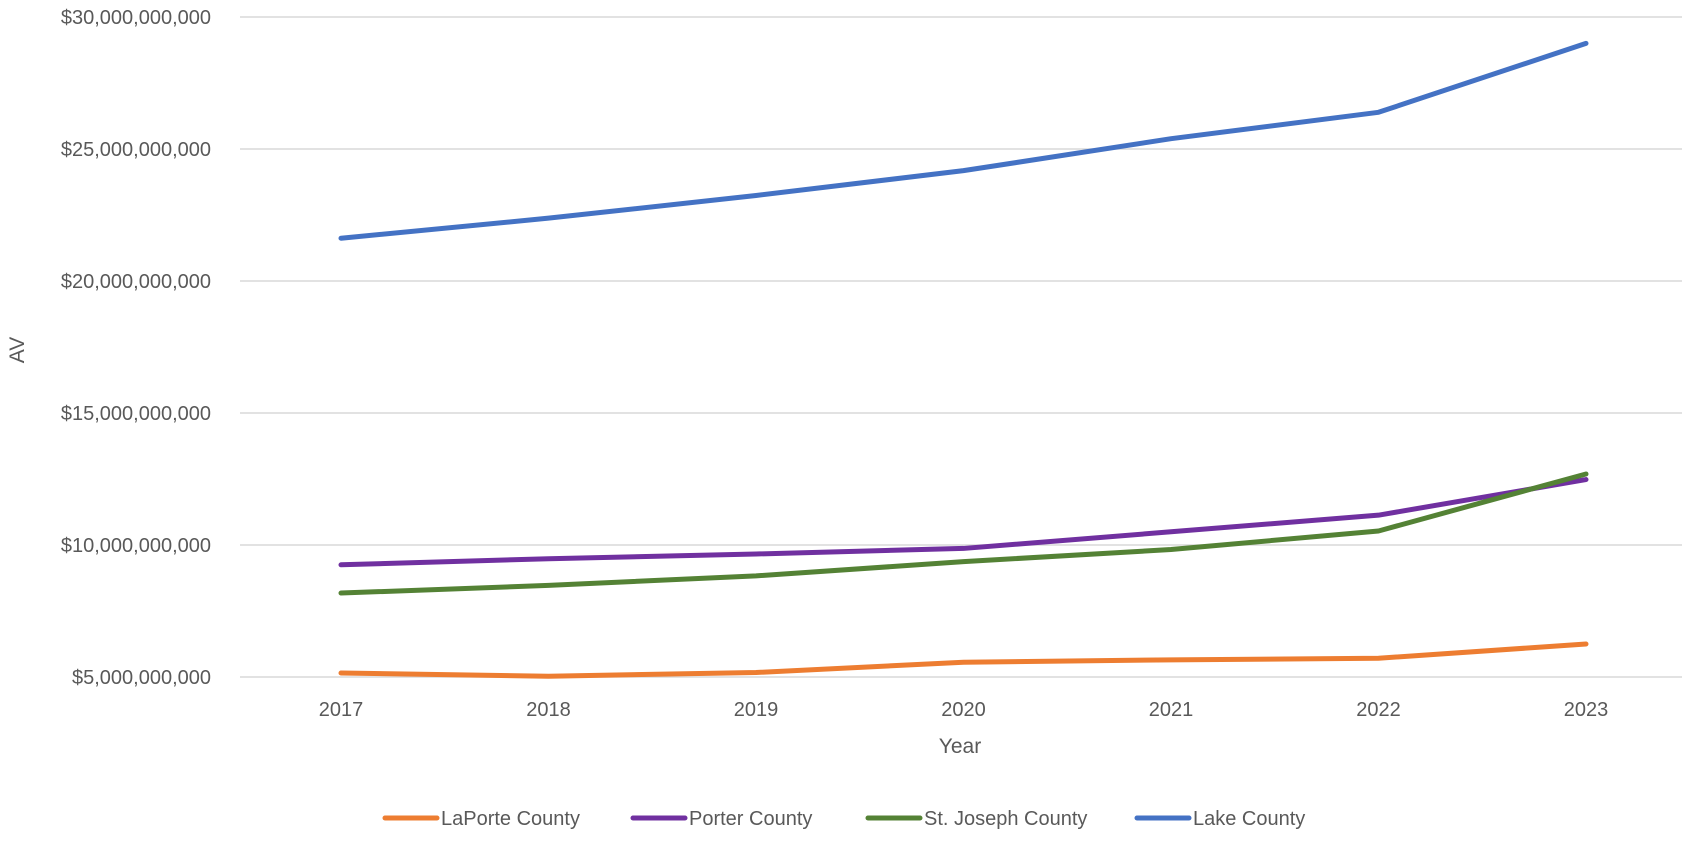 This screenshot has height=842, width=1682. I want to click on x-tick-label: 2021, so click(1171, 710).